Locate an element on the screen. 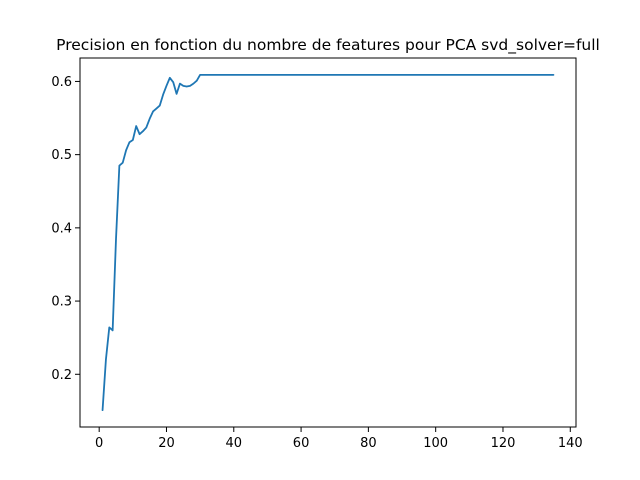  y-tick-label: 0.6 is located at coordinates (61, 82).